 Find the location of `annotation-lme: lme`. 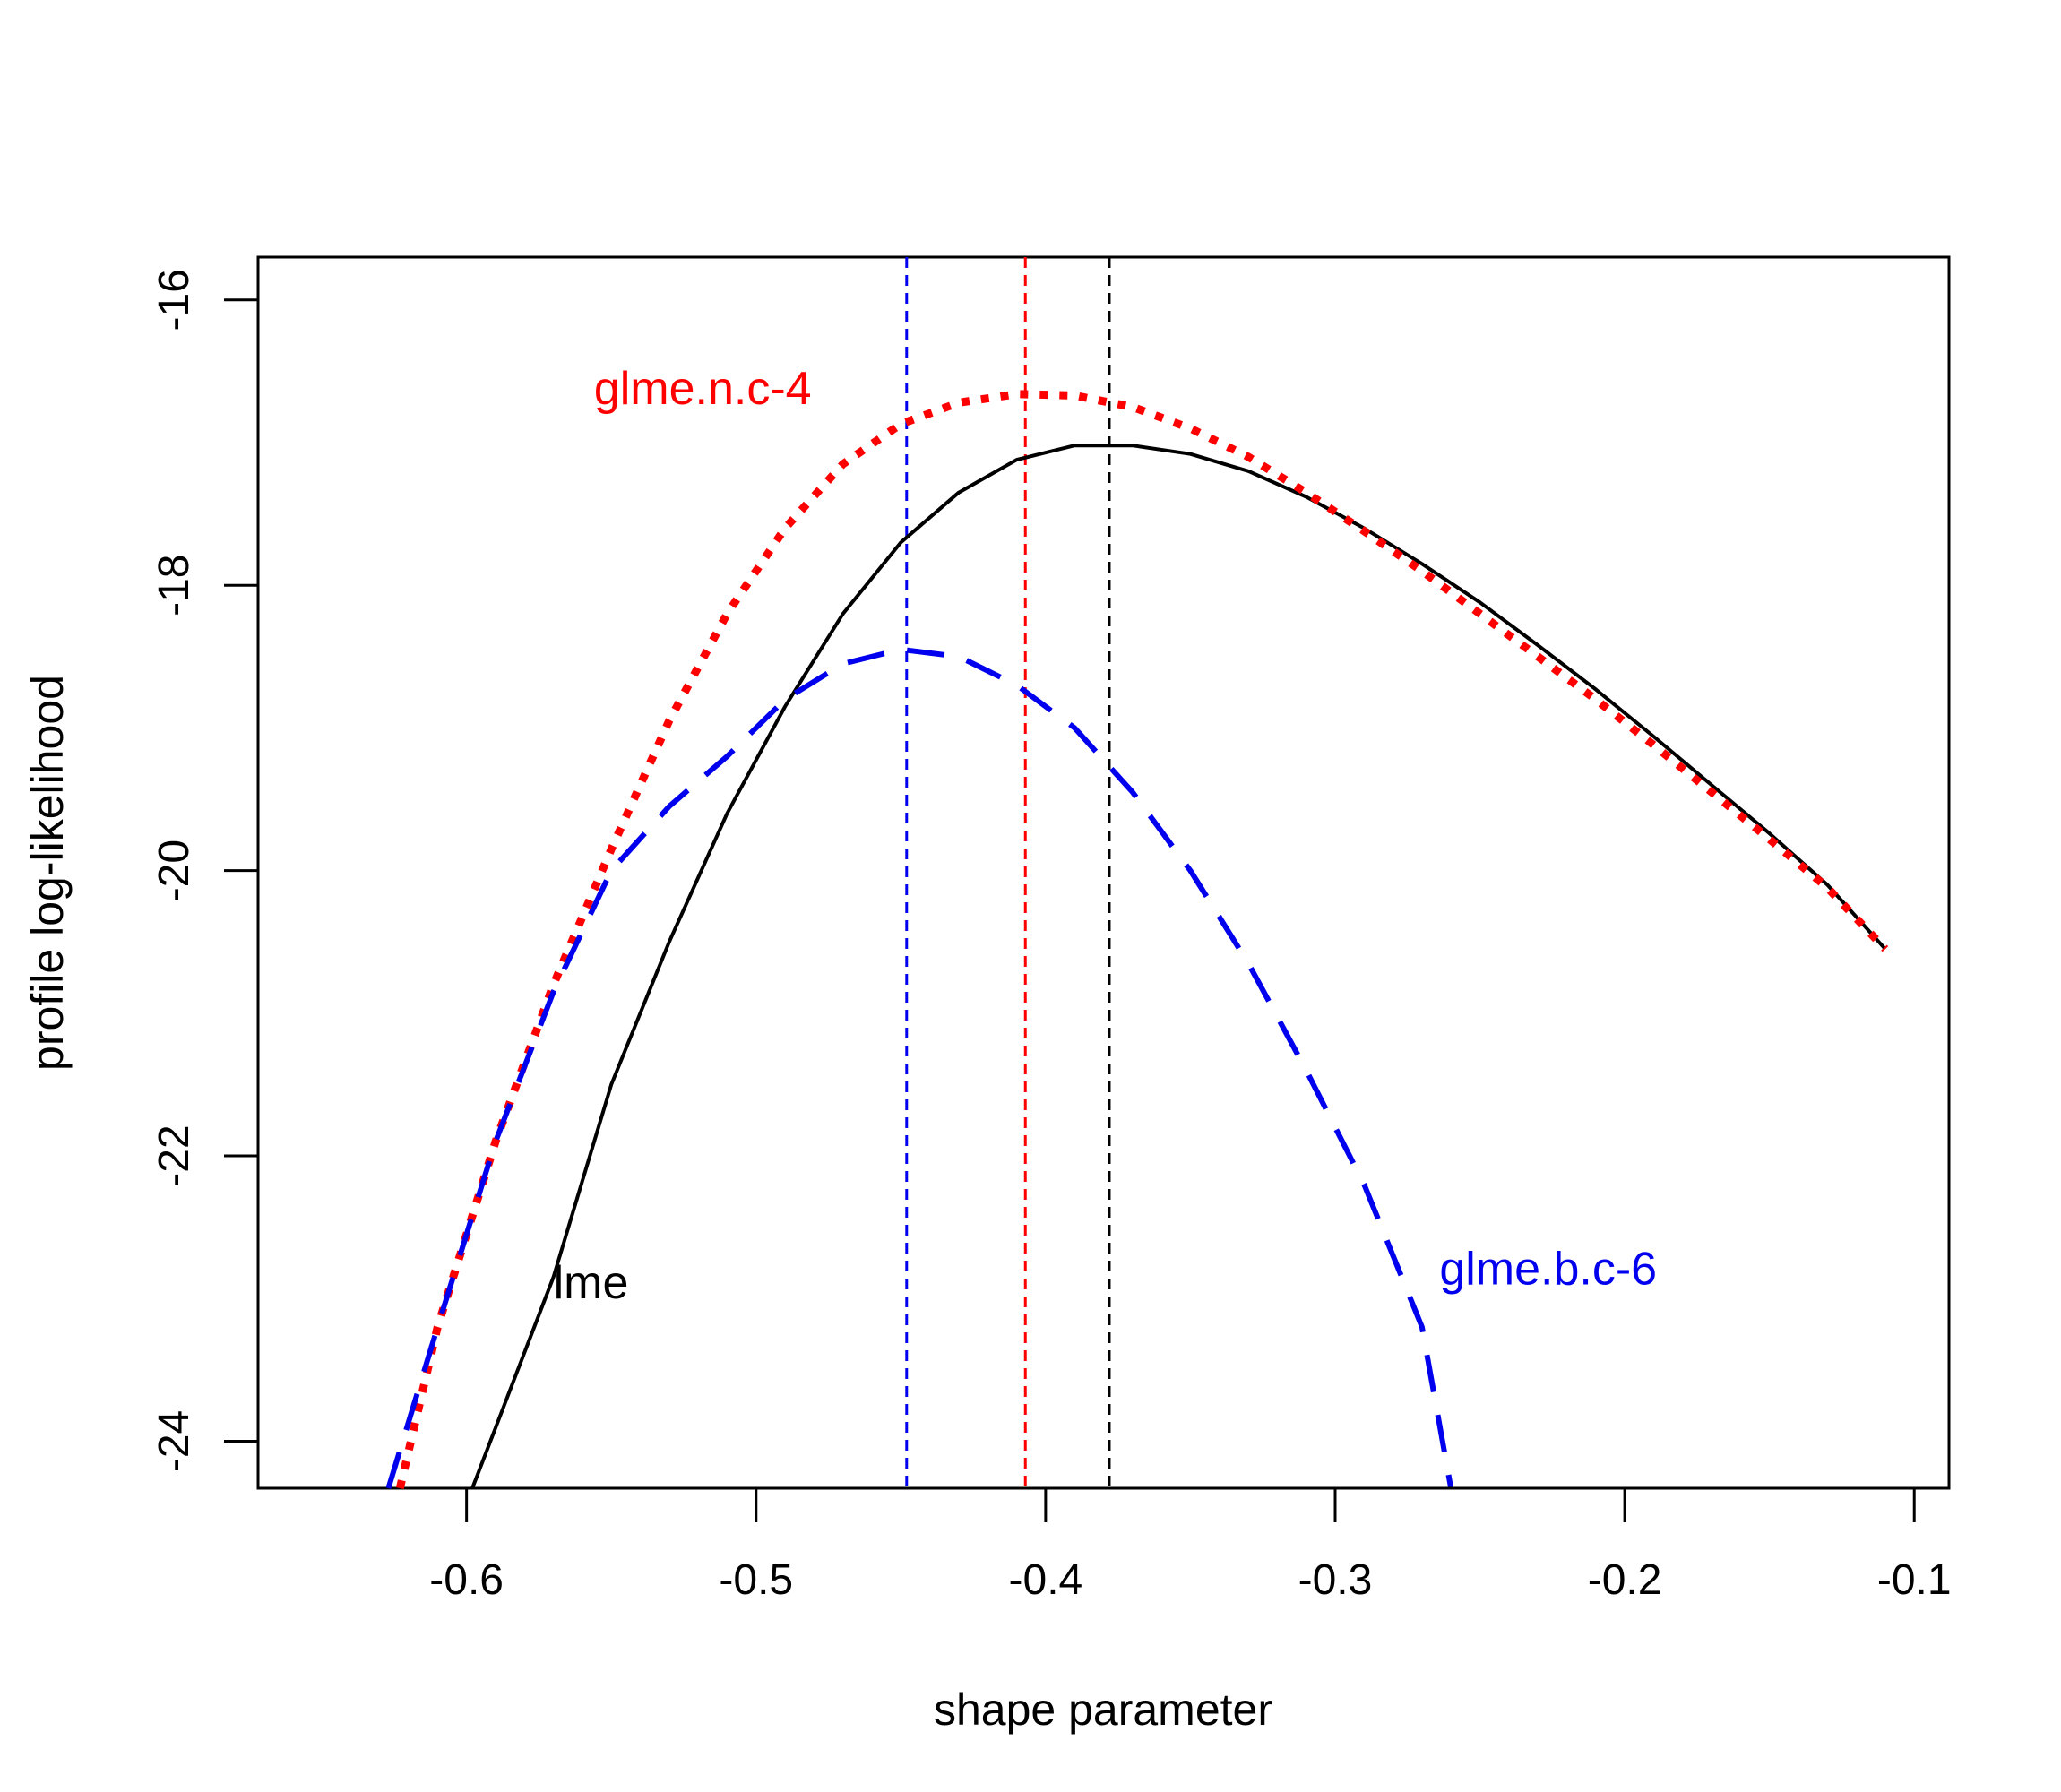

annotation-lme: lme is located at coordinates (591, 1283).